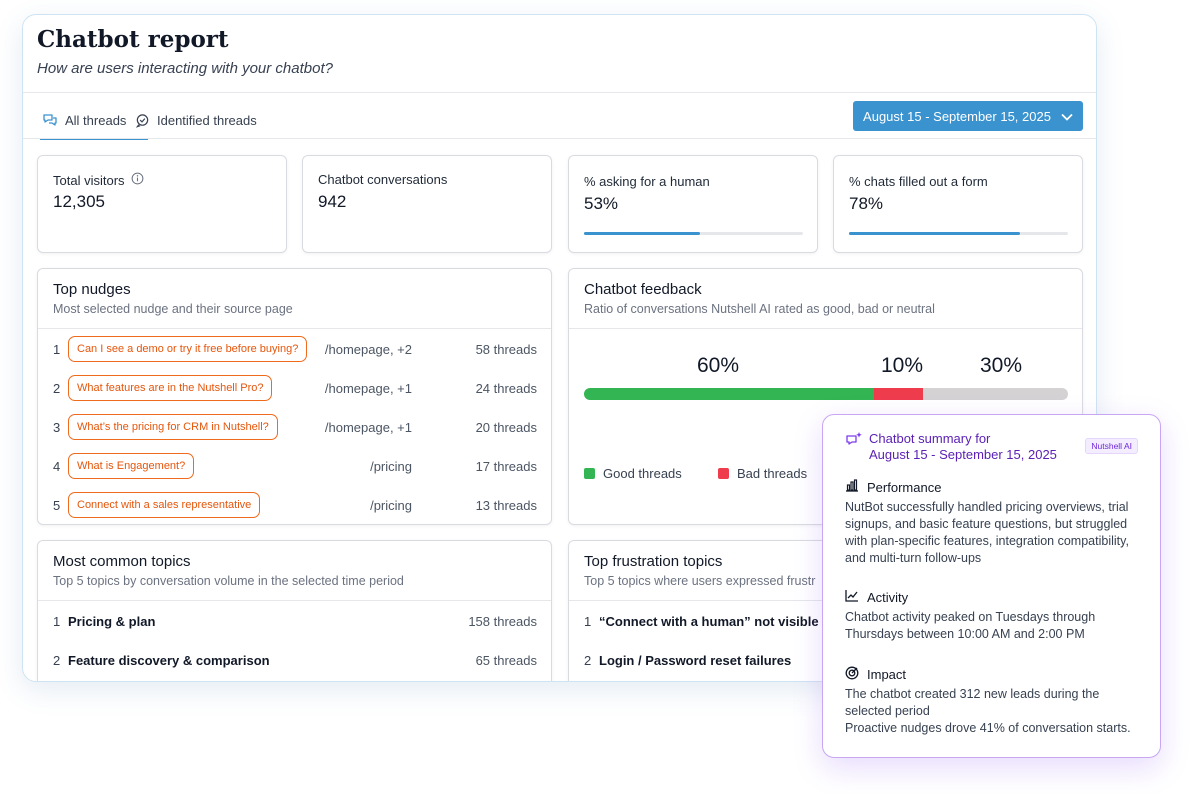  I want to click on card-title: Top nudges, so click(92, 289).